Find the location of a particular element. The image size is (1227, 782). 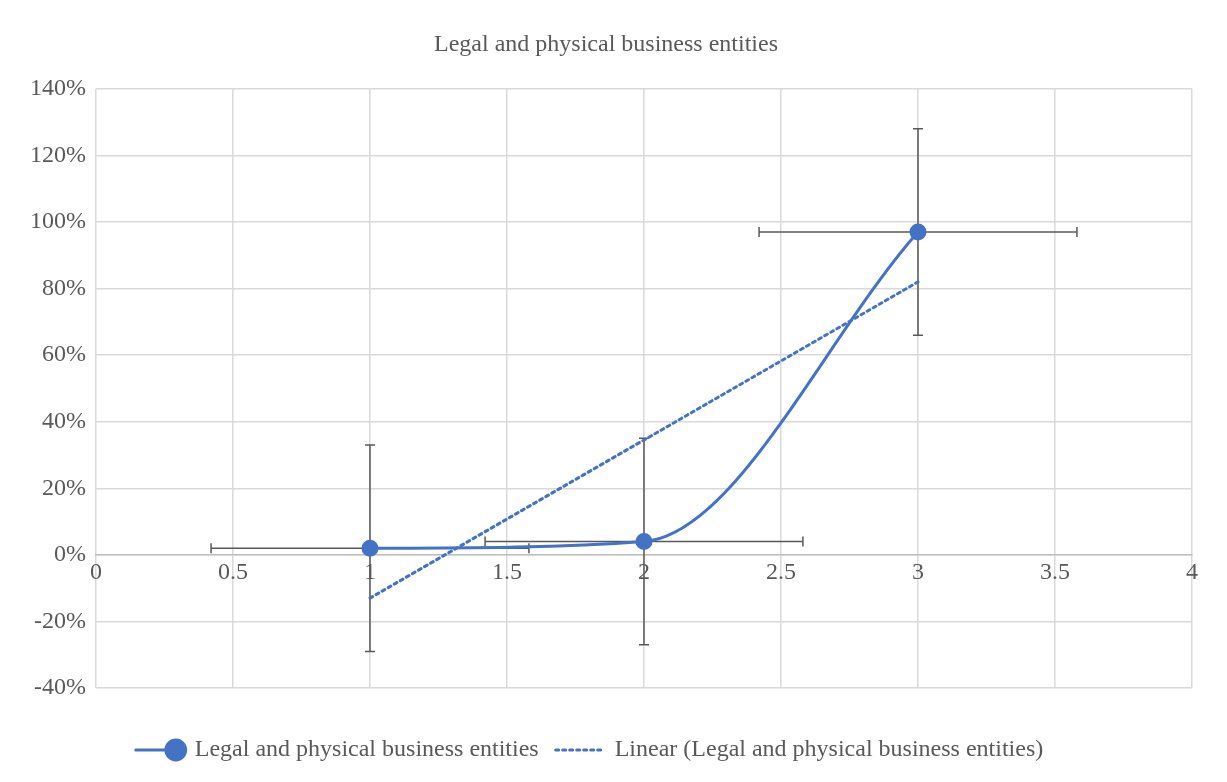

chart-title: Legal and physical business entities is located at coordinates (606, 42).